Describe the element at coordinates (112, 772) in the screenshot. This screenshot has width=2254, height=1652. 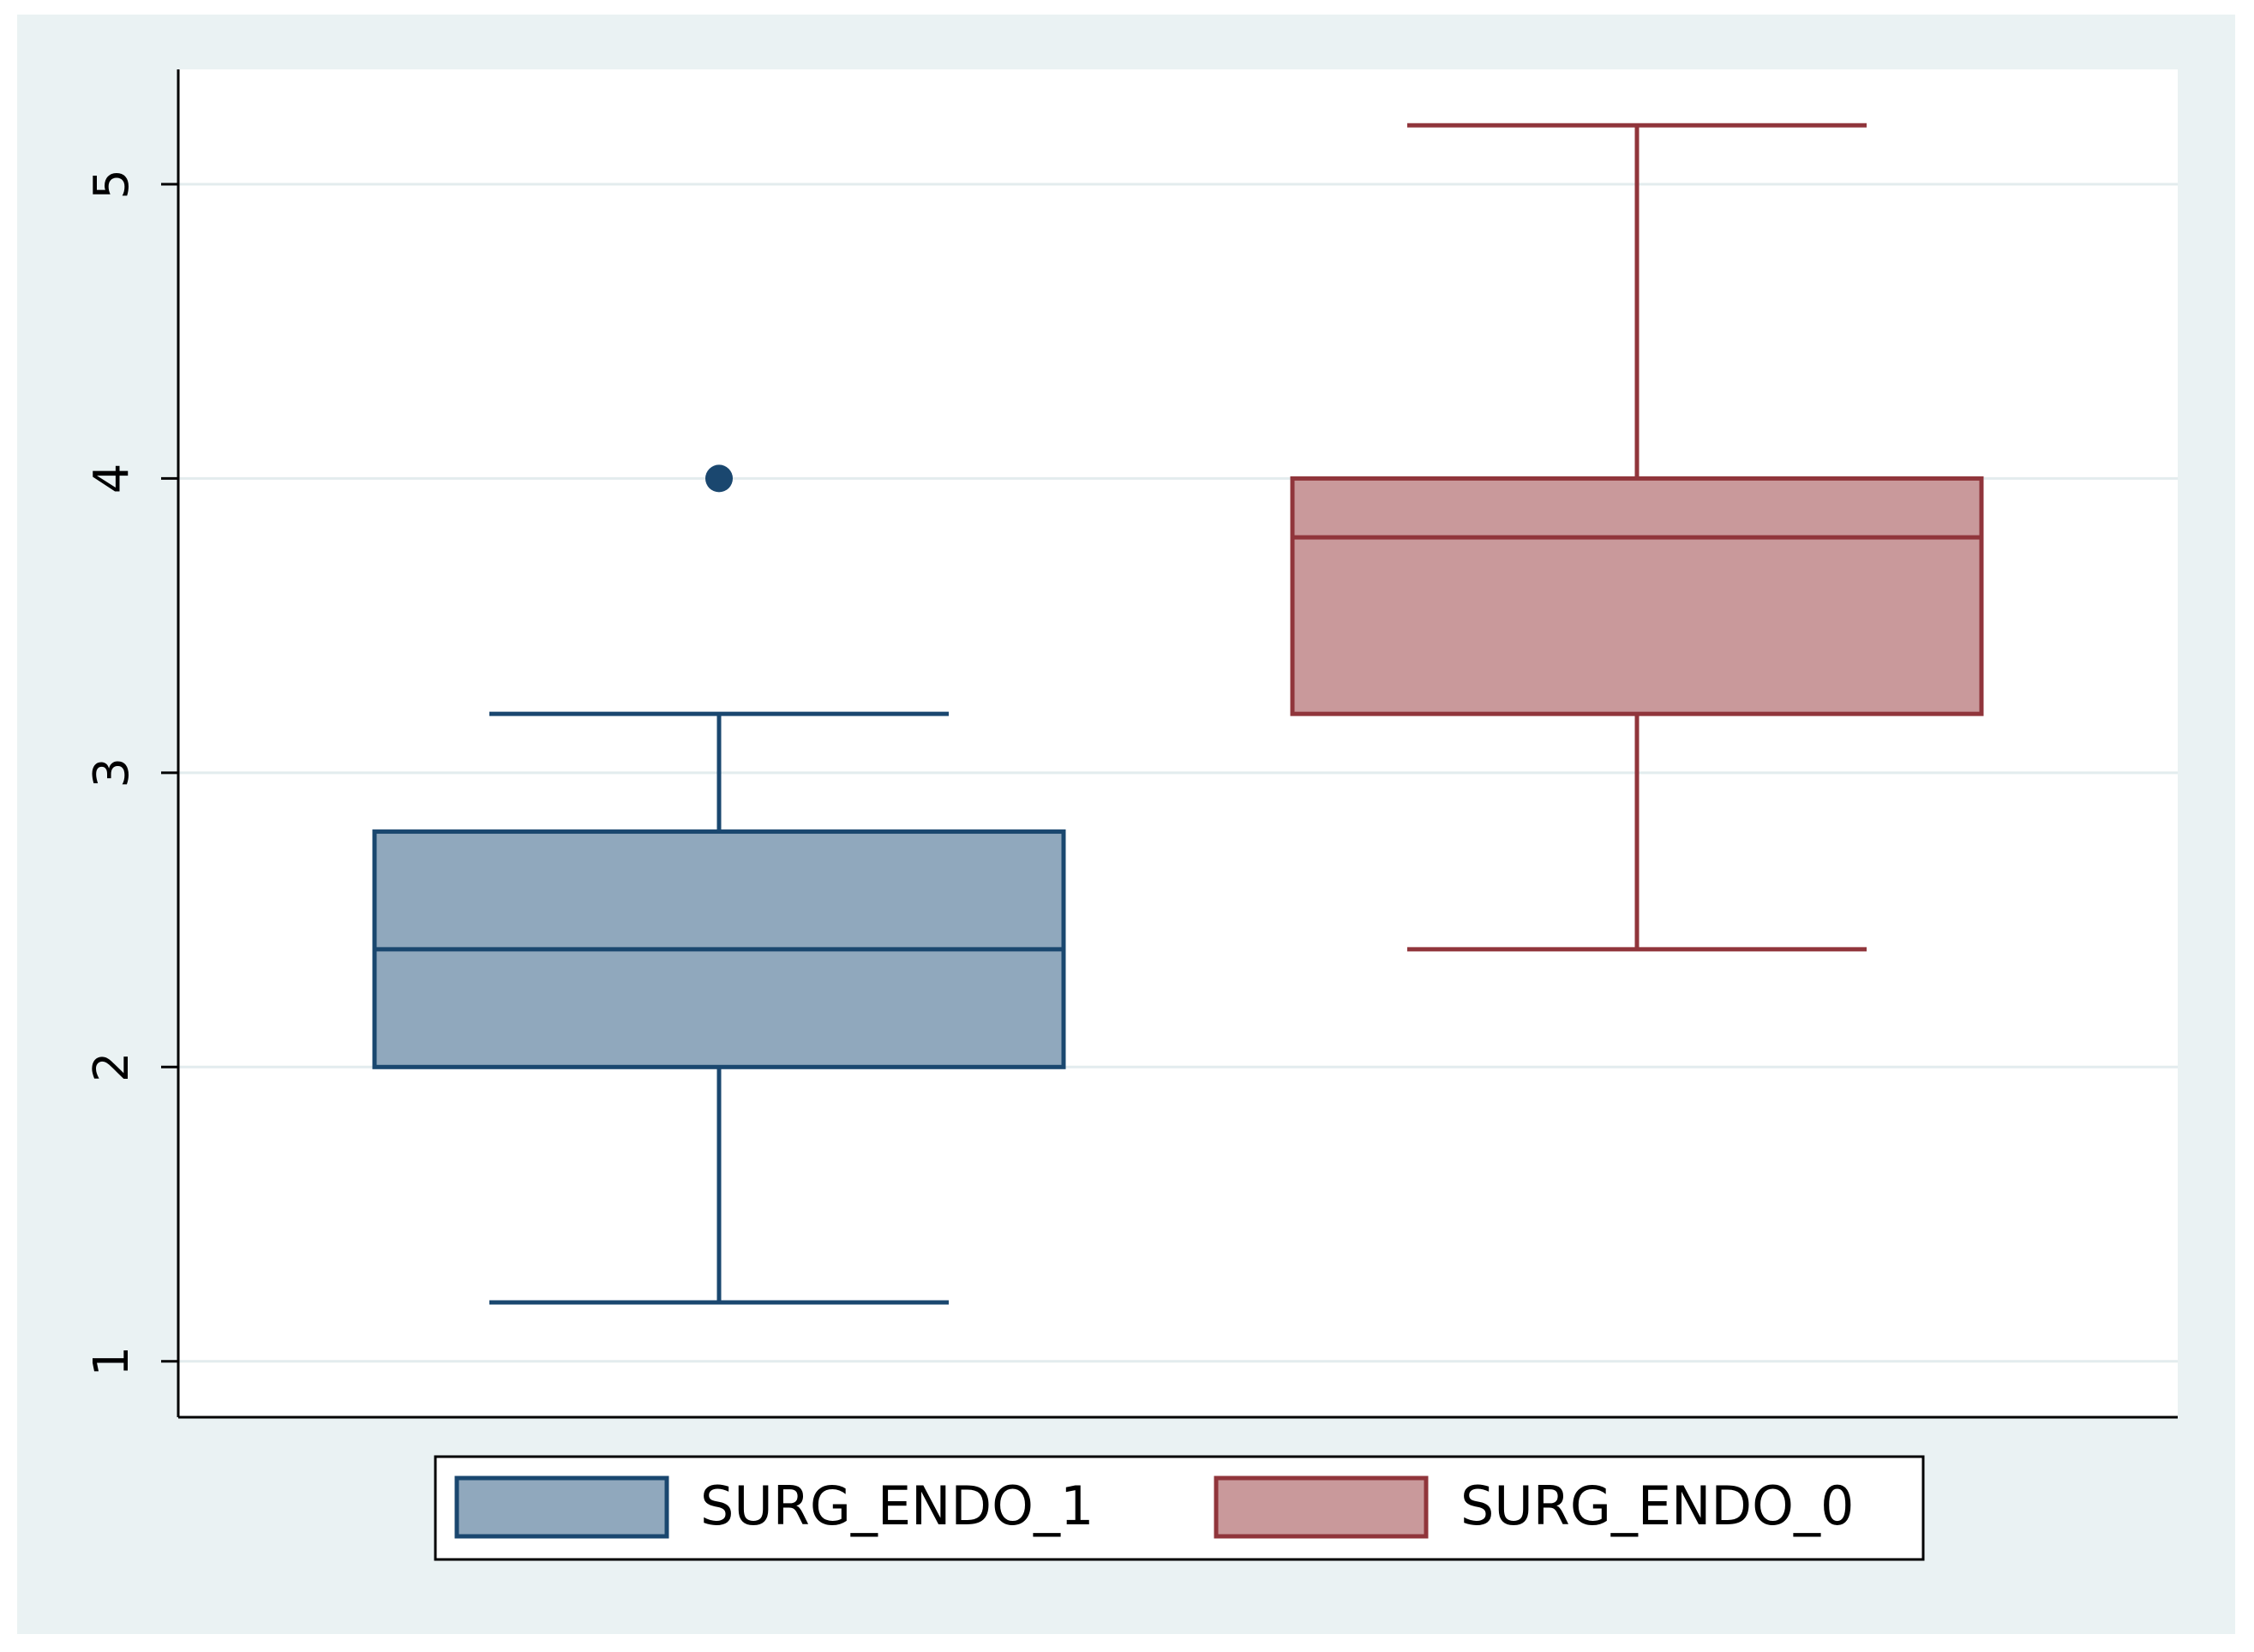
I see `y-tick-label: 3` at that location.